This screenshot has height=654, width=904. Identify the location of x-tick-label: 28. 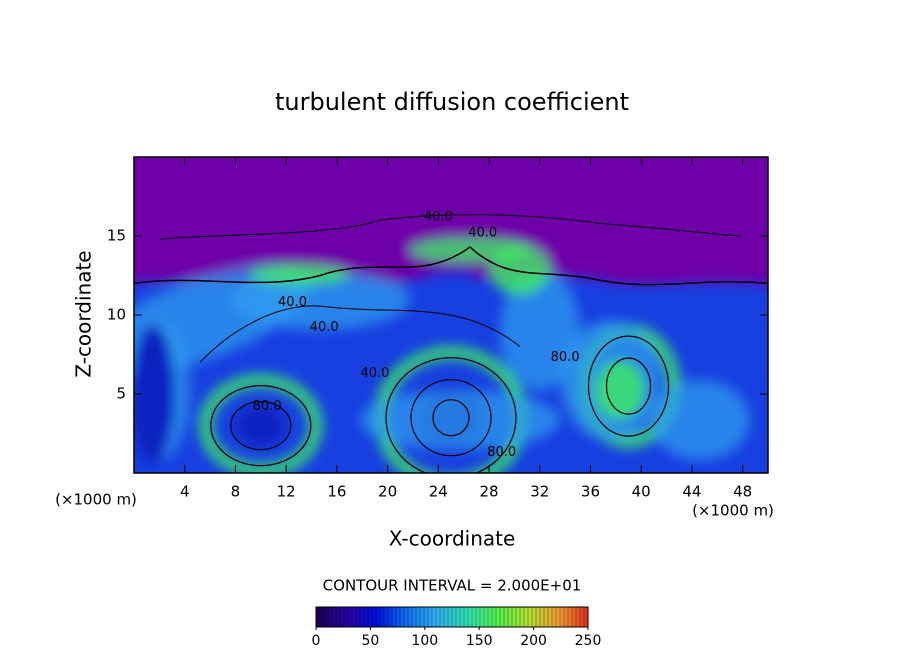
(488, 492).